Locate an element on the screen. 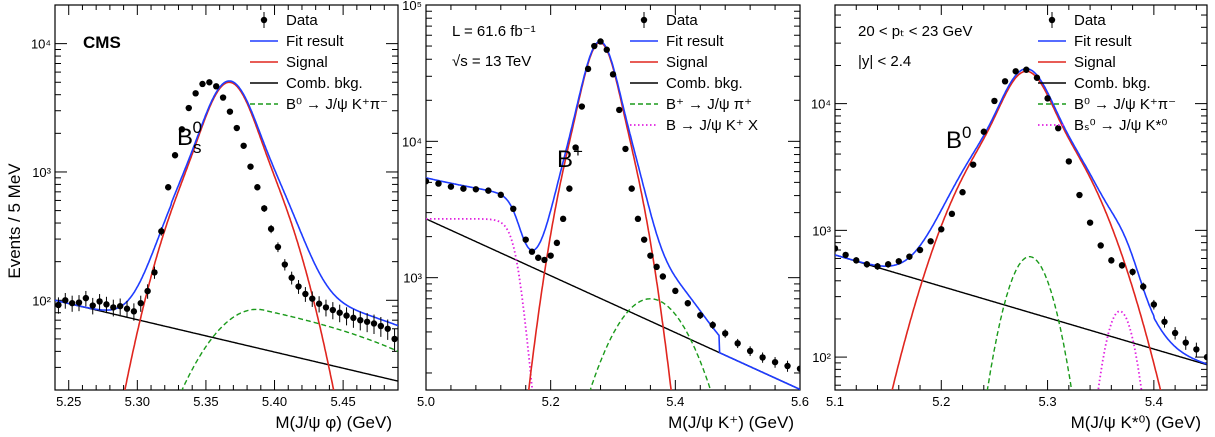 This screenshot has width=1215, height=437. peak-label: Bs0 is located at coordinates (189, 137).